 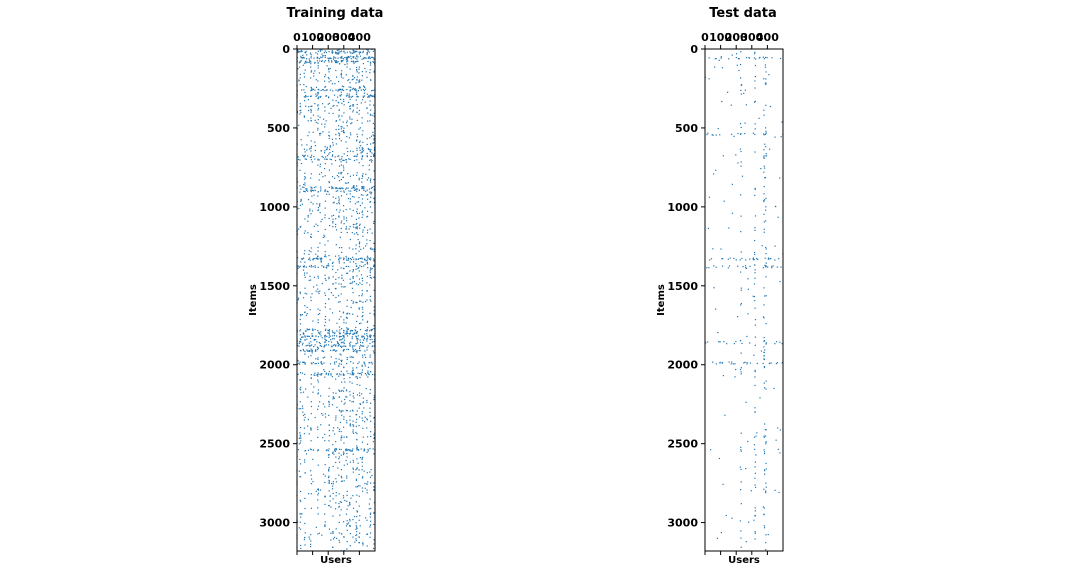 What do you see at coordinates (682, 365) in the screenshot?
I see `y-tick-label: 2000` at bounding box center [682, 365].